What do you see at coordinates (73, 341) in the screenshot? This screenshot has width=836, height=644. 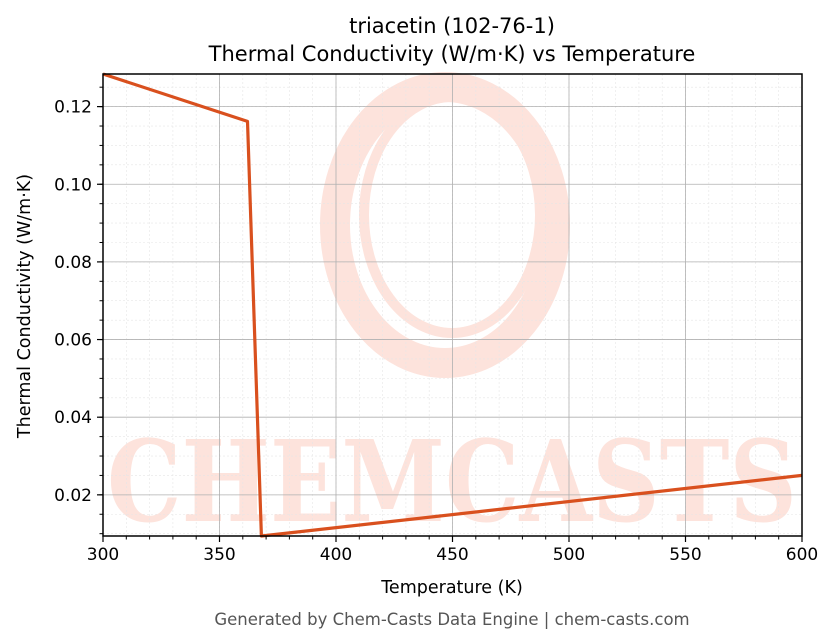 I see `y-tick-label: 0.06` at bounding box center [73, 341].